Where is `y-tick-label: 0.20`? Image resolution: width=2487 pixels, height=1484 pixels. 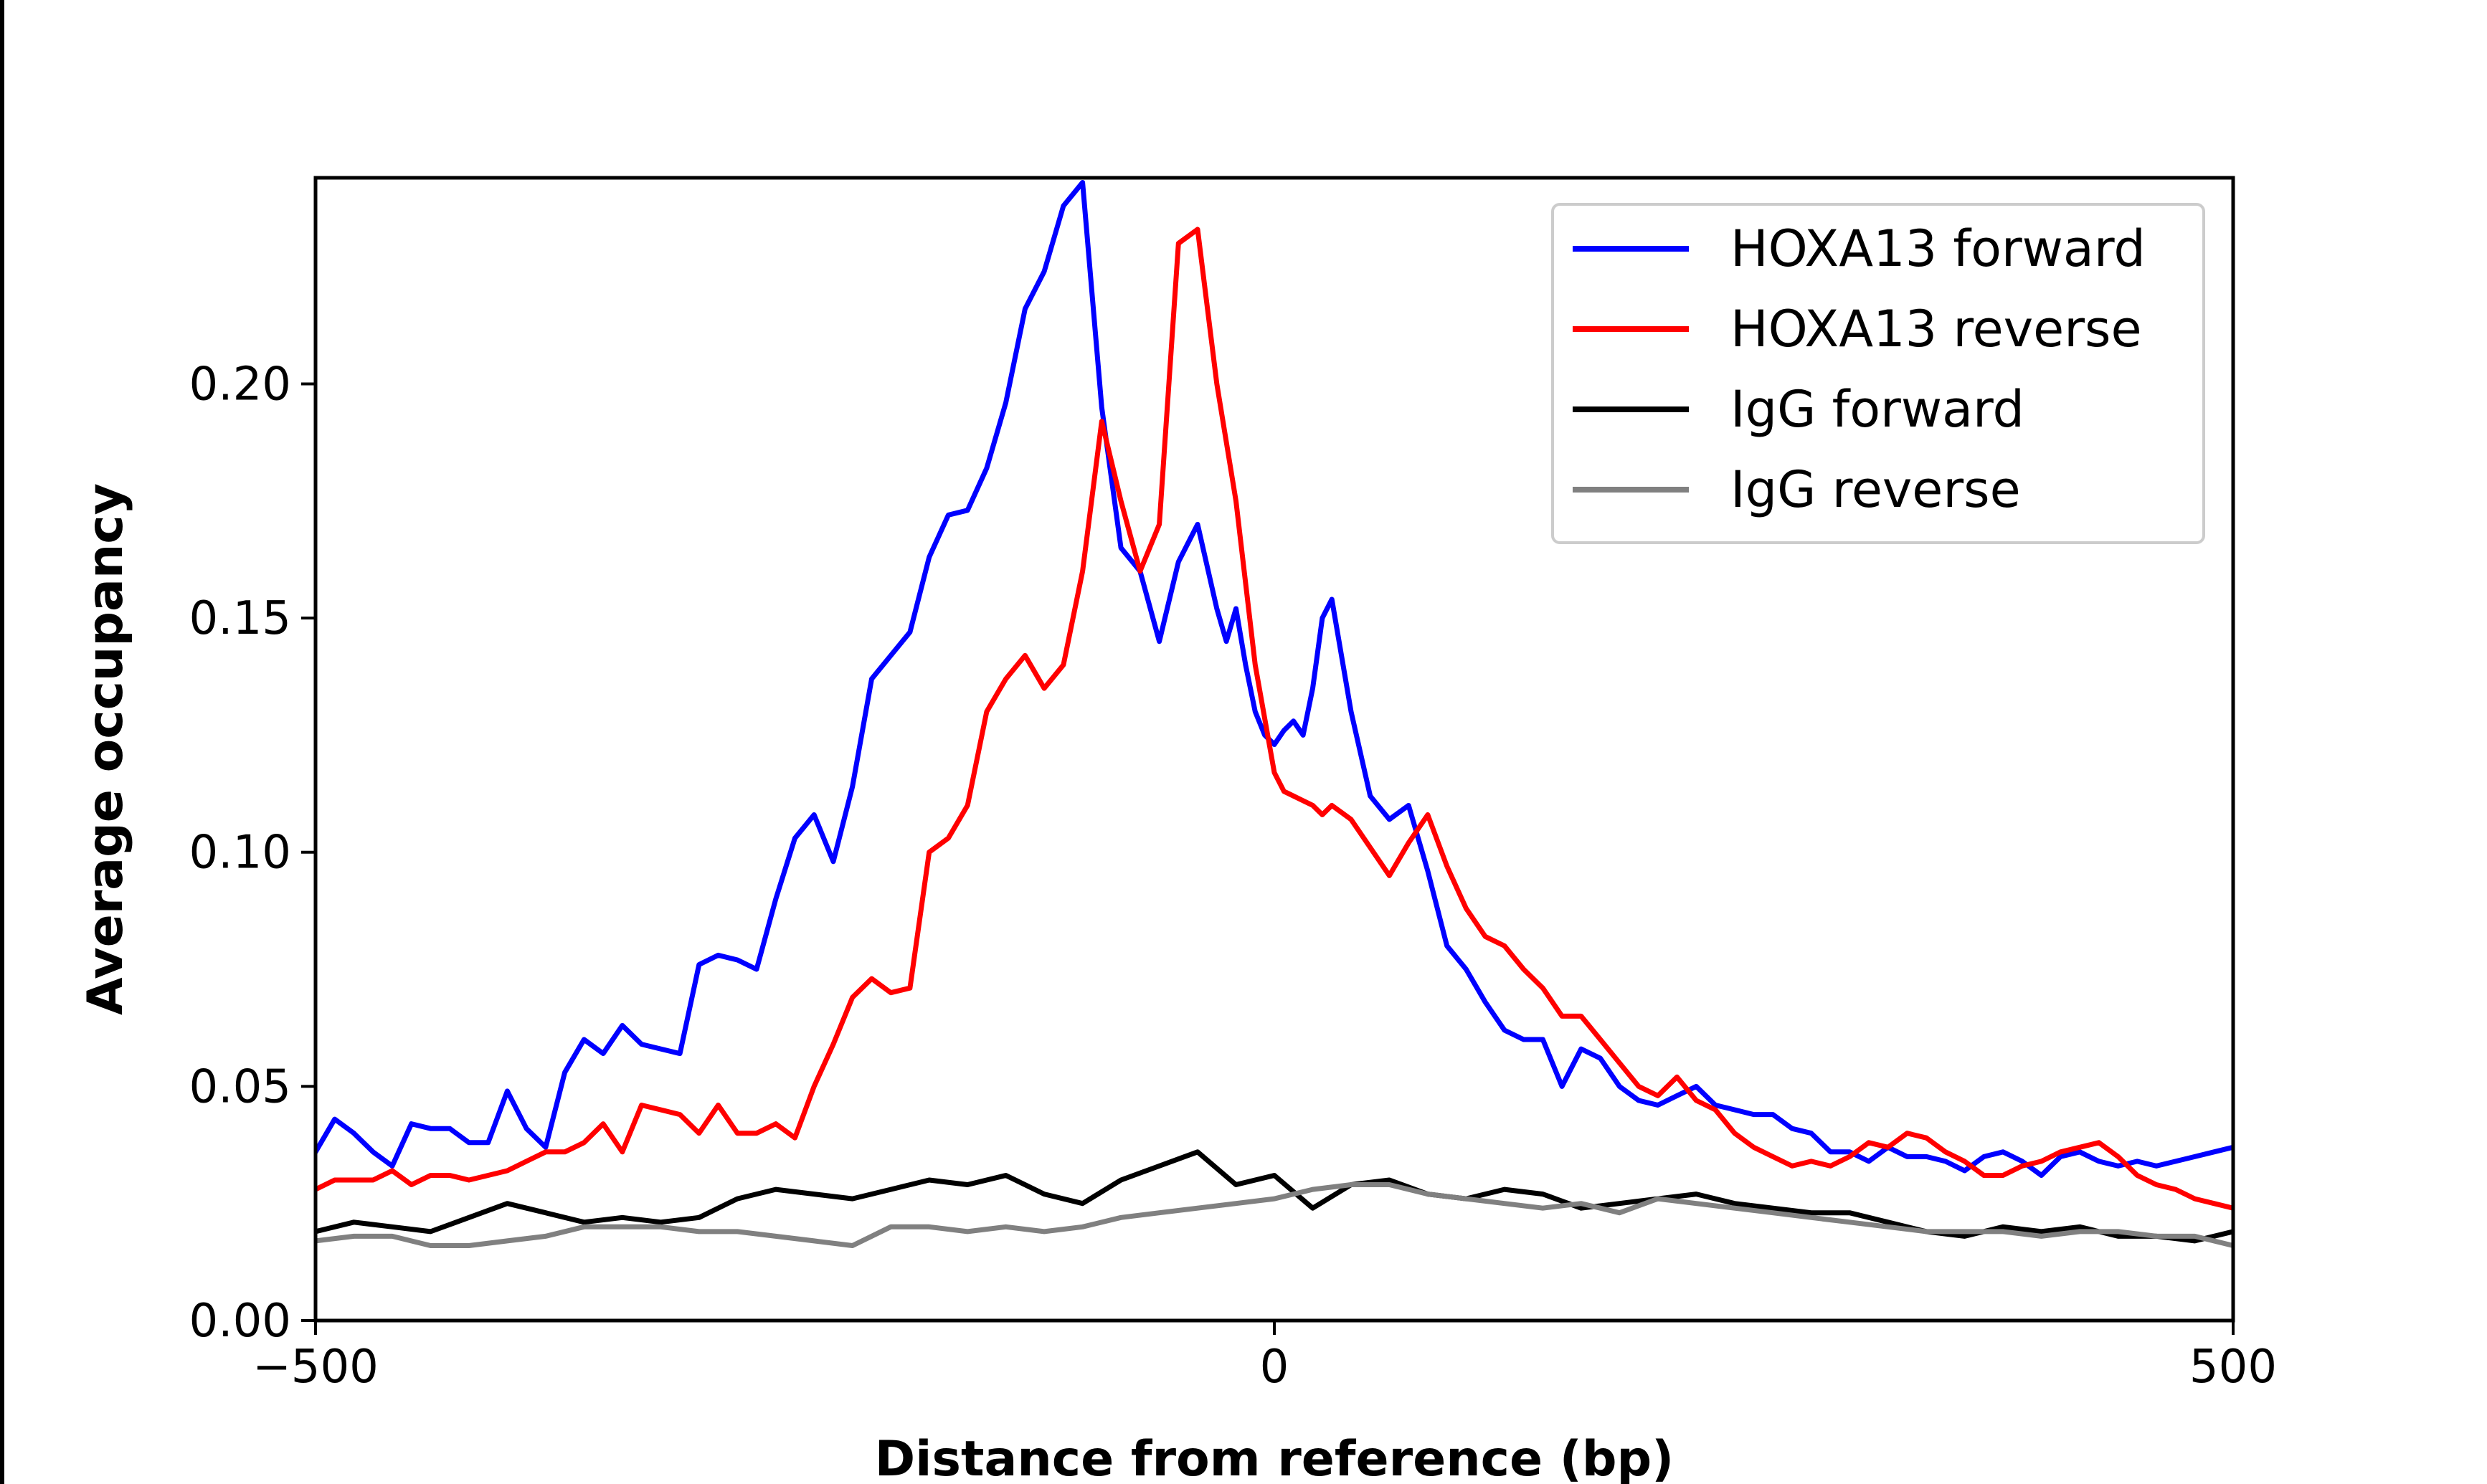 y-tick-label: 0.20 is located at coordinates (240, 385).